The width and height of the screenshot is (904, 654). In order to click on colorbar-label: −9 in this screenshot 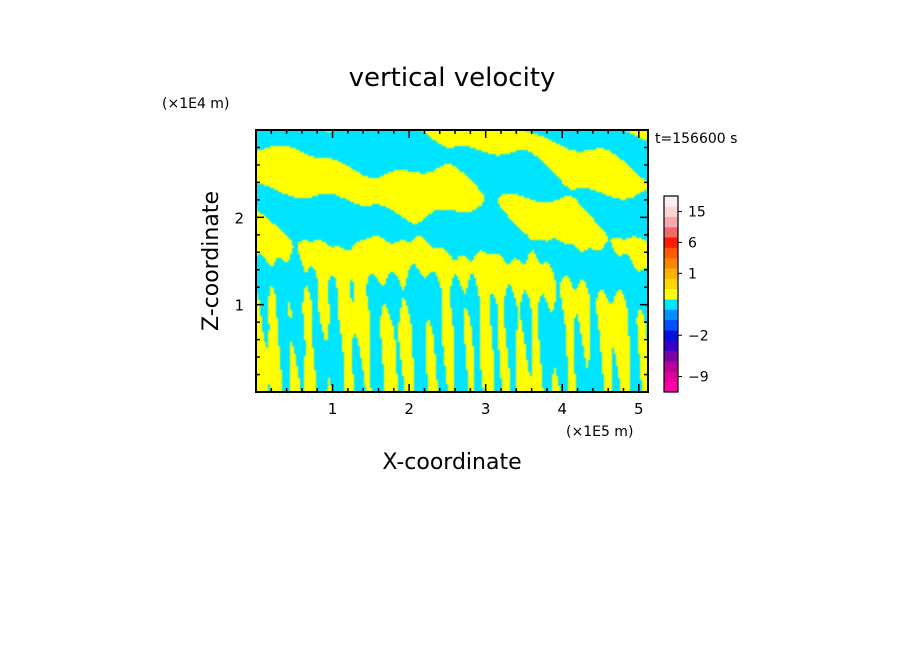, I will do `click(698, 378)`.